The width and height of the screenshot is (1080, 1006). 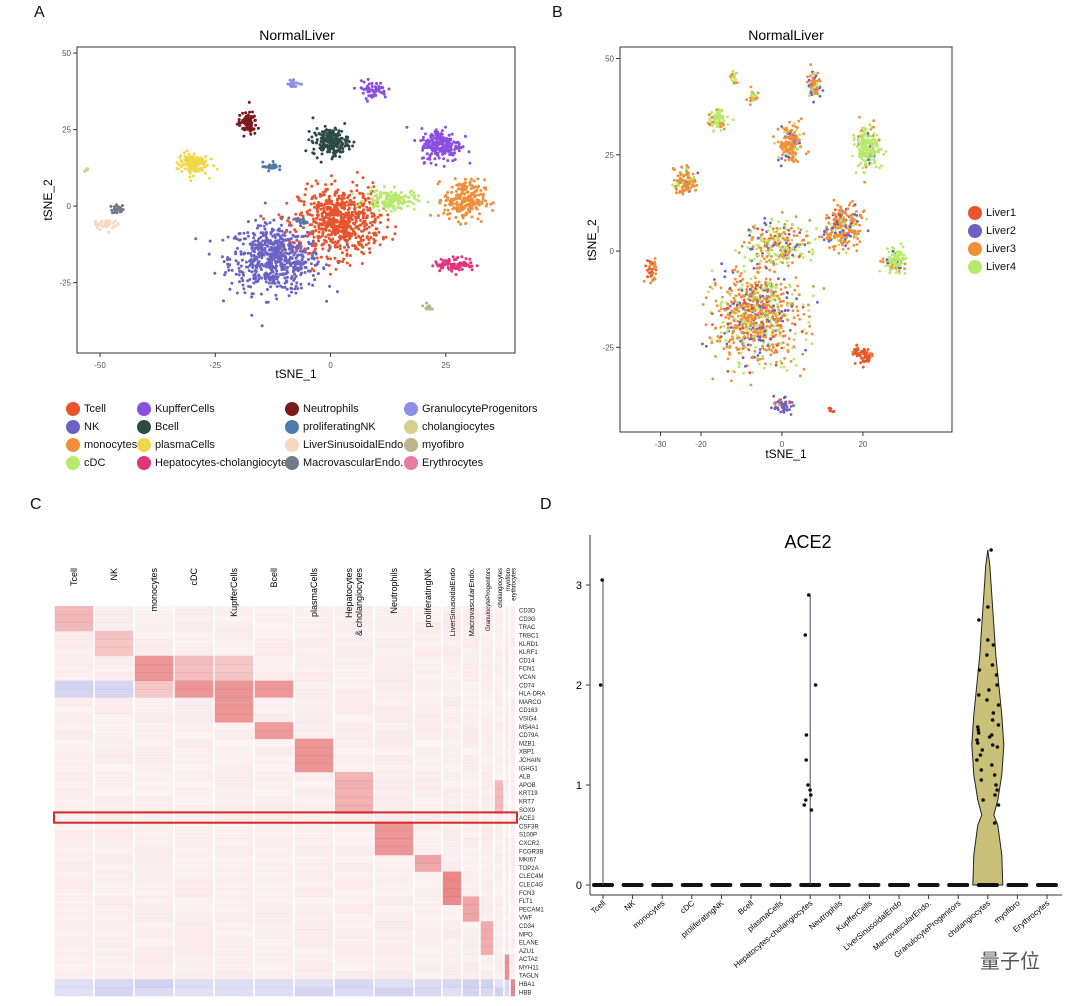 I want to click on point-plasmaCells, so click(x=194, y=161).